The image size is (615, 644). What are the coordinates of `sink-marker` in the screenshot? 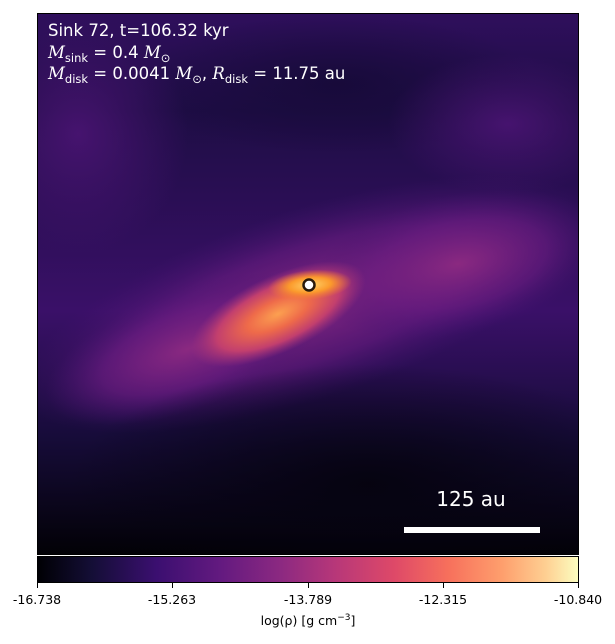 It's located at (309, 285).